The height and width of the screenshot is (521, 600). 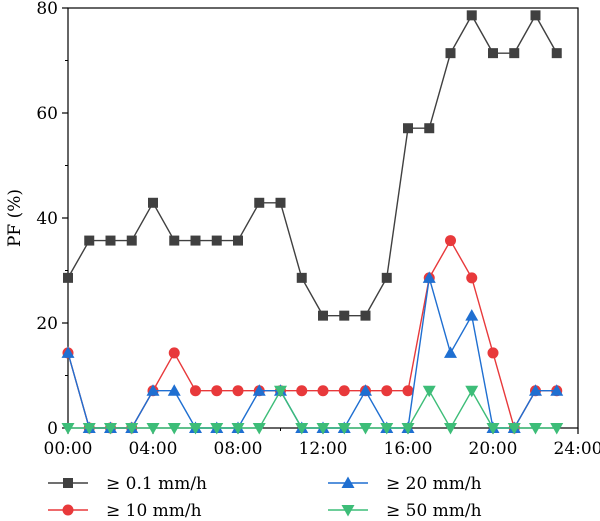 I want to click on legend-label: ≥ 50 mm/h, so click(x=434, y=511).